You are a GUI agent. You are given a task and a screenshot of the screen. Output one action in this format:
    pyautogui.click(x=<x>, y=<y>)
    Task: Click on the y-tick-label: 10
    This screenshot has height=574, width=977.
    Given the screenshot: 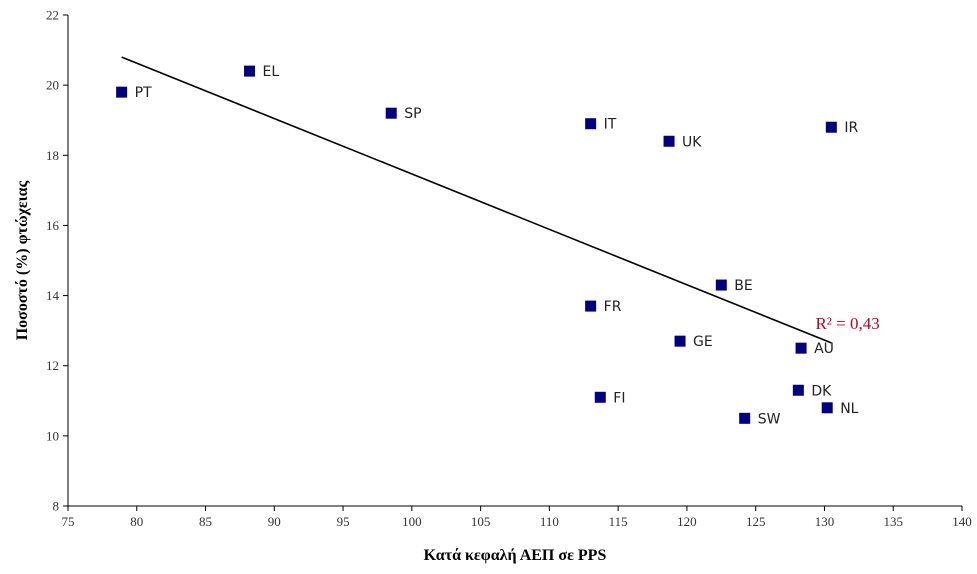 What is the action you would take?
    pyautogui.click(x=52, y=435)
    